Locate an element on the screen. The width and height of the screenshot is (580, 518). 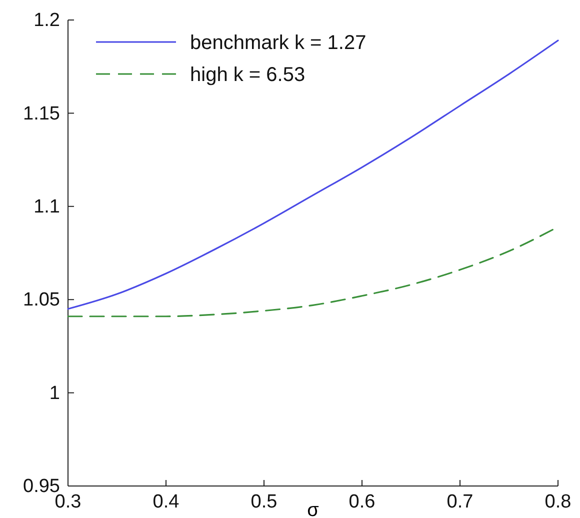
y-tick-label: 1 is located at coordinates (54, 393).